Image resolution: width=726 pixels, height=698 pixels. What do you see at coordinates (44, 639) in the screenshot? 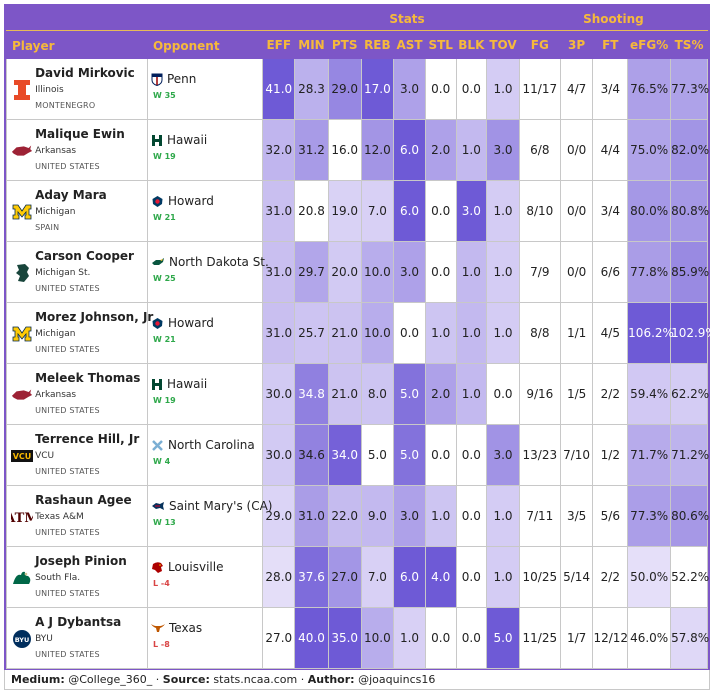
I see `player-team: BYU` at bounding box center [44, 639].